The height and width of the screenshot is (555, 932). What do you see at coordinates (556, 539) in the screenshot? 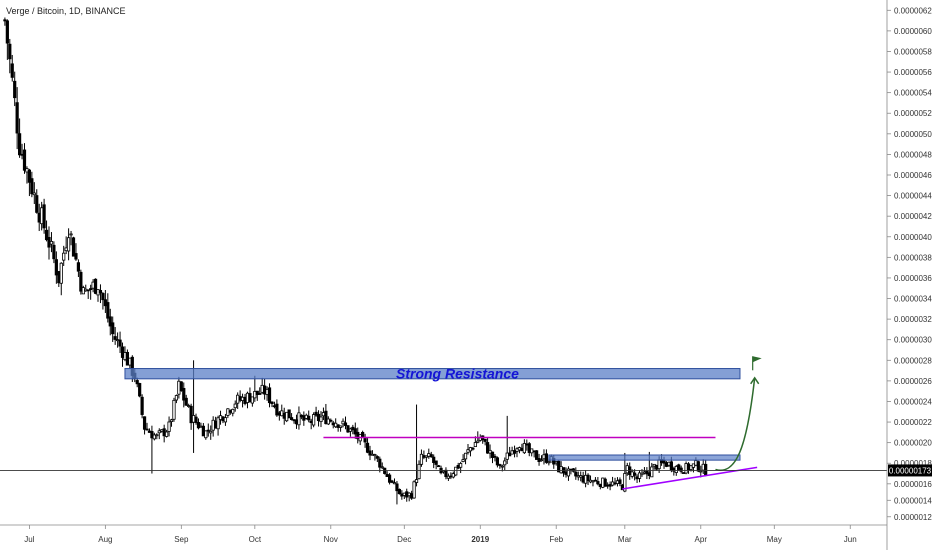
I see `x-tick-label: Feb` at bounding box center [556, 539].